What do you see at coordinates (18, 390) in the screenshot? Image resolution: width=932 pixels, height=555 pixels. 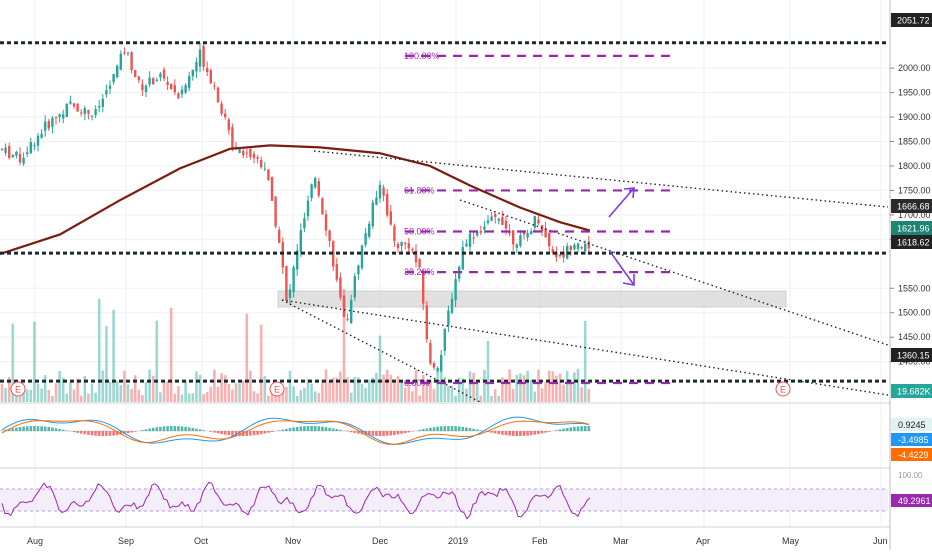 I see `earnings-marker-label: E` at bounding box center [18, 390].